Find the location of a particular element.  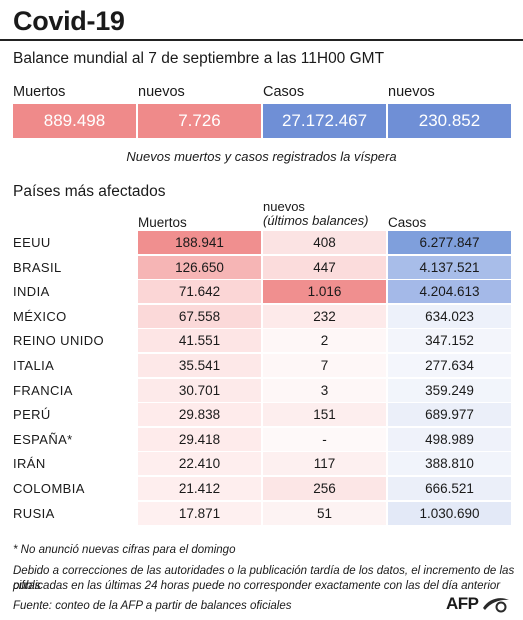

new-cell: 3 is located at coordinates (324, 390).